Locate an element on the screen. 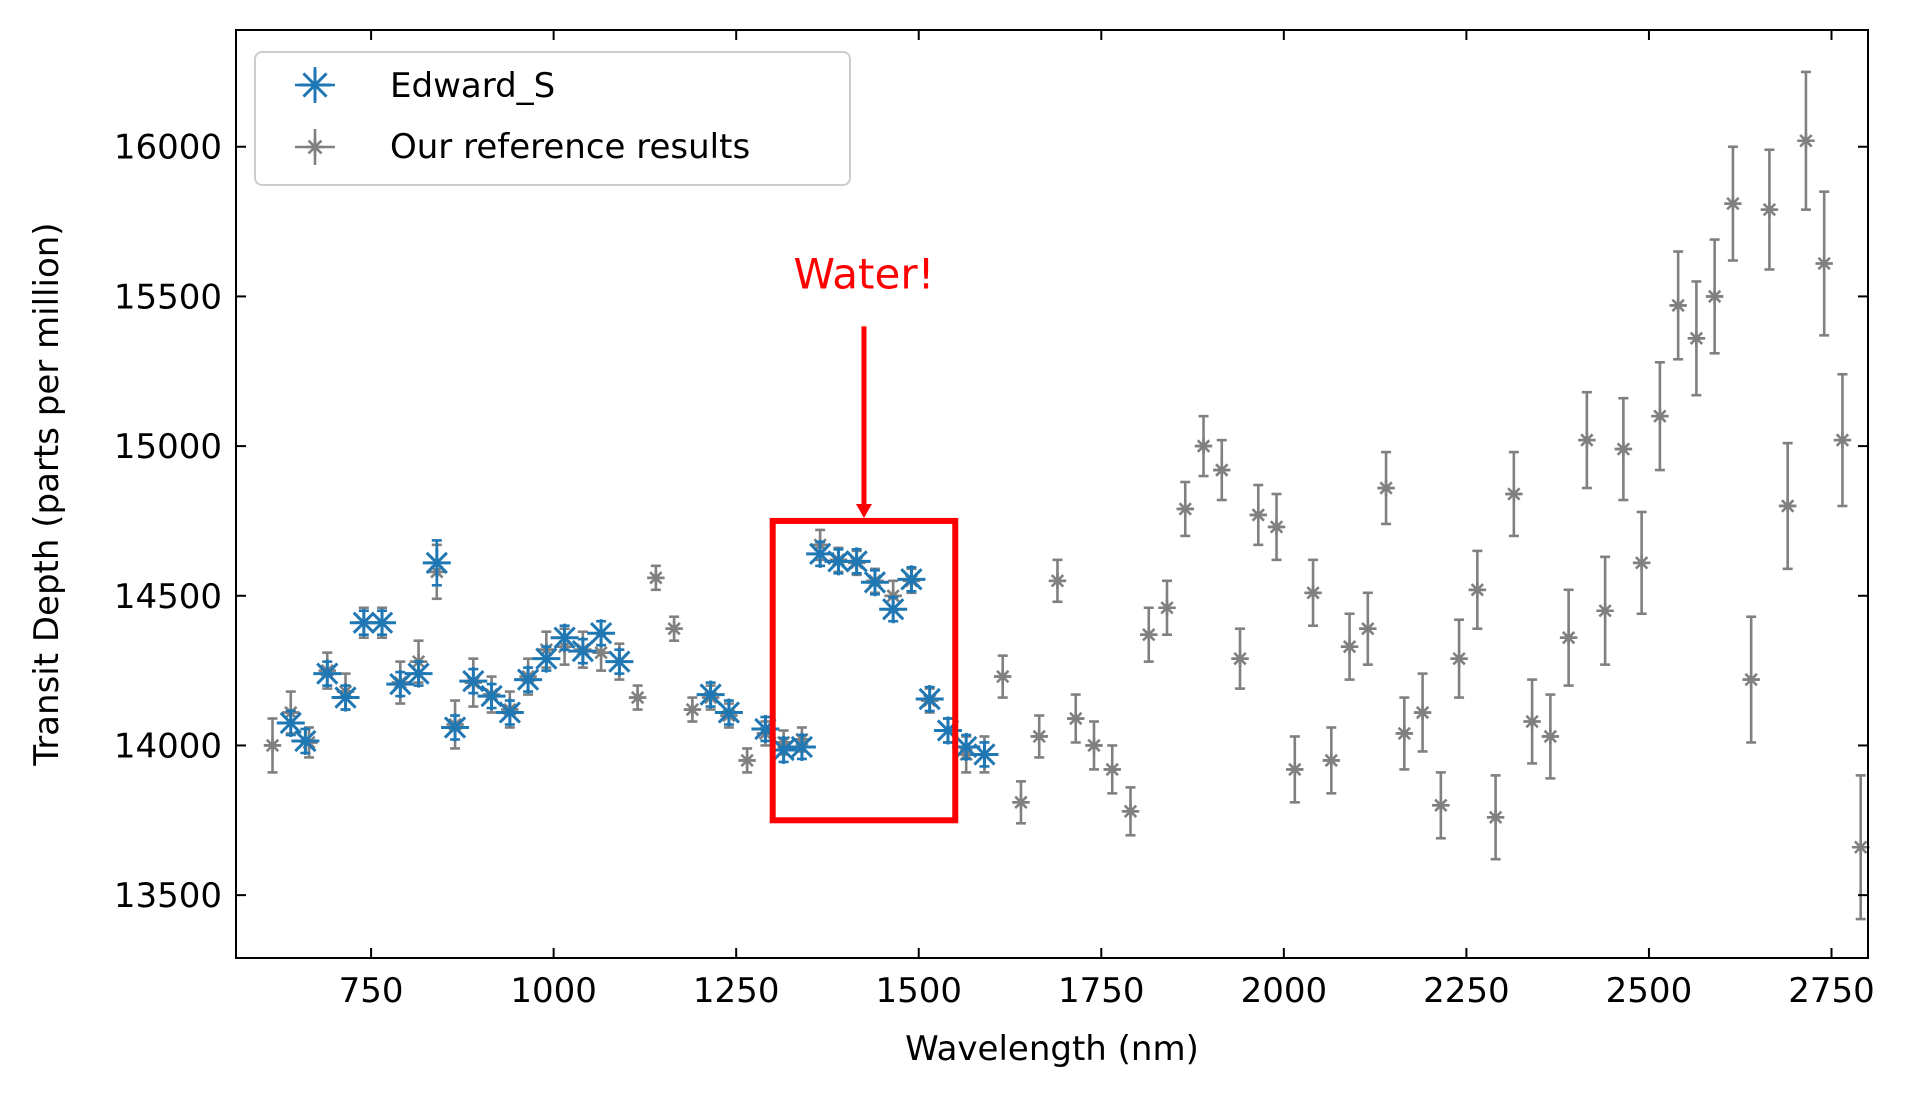  x-tick-label: 2500 is located at coordinates (1649, 991).